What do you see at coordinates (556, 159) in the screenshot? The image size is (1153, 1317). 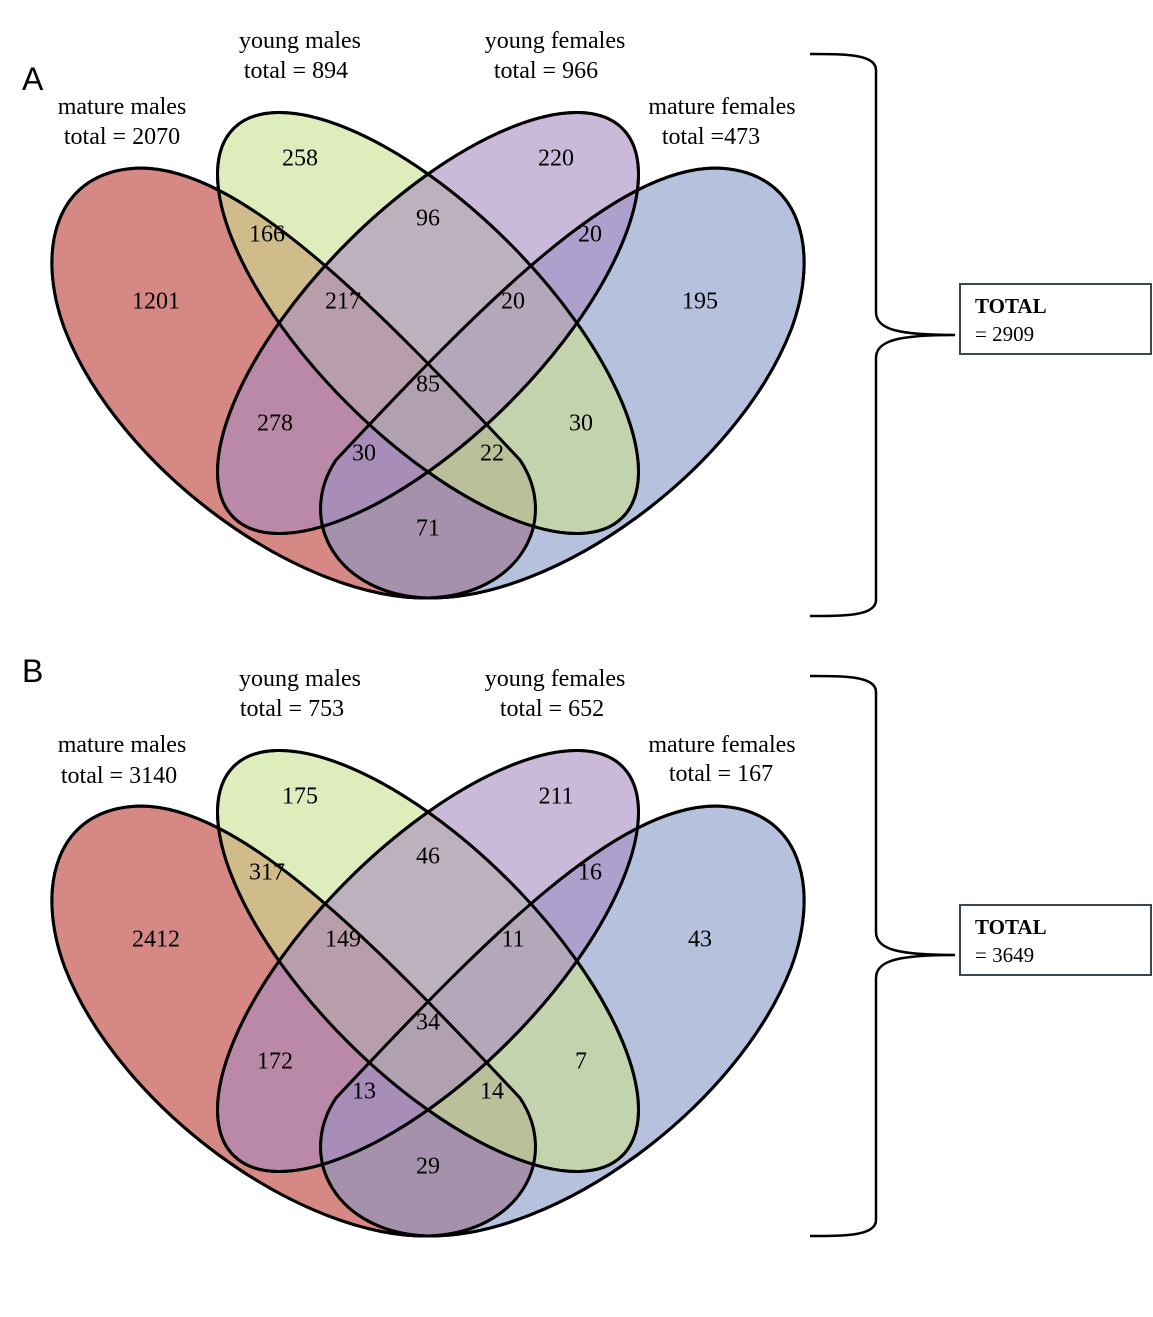 I see `region-yf: 220` at bounding box center [556, 159].